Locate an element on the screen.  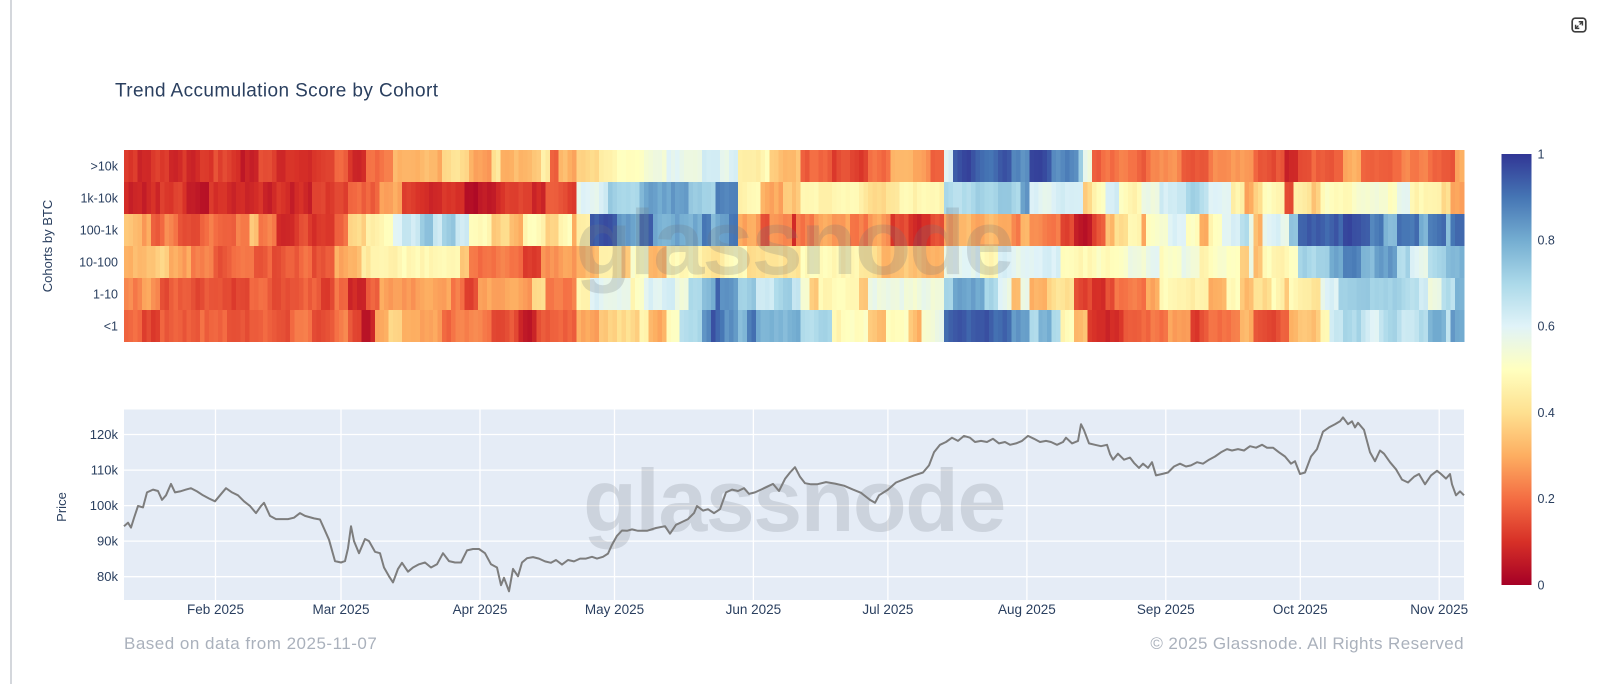
svg-text: 120k is located at coordinates (104, 434).